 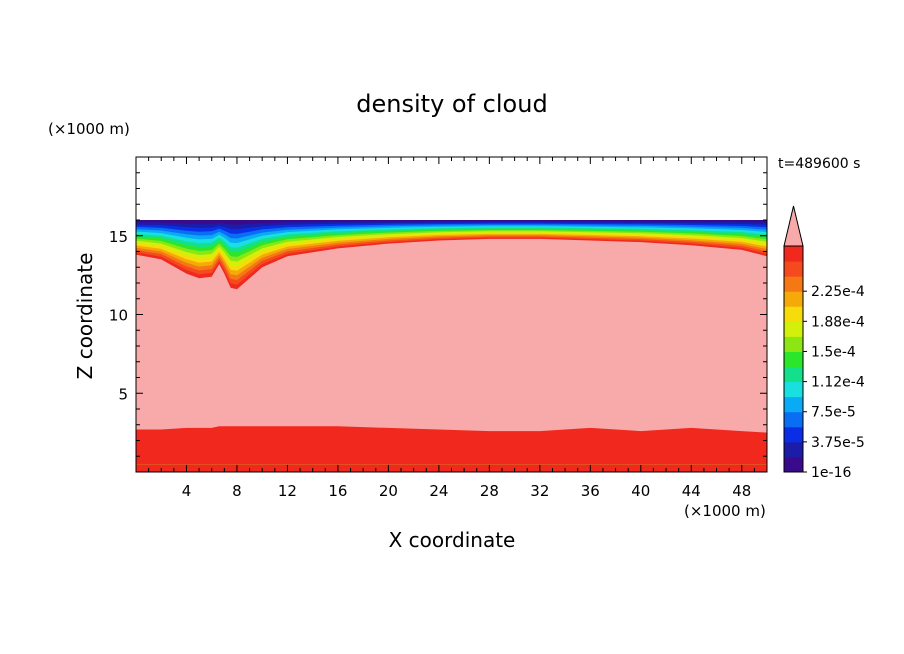 I want to click on time-label: t=489600 s, so click(x=819, y=164).